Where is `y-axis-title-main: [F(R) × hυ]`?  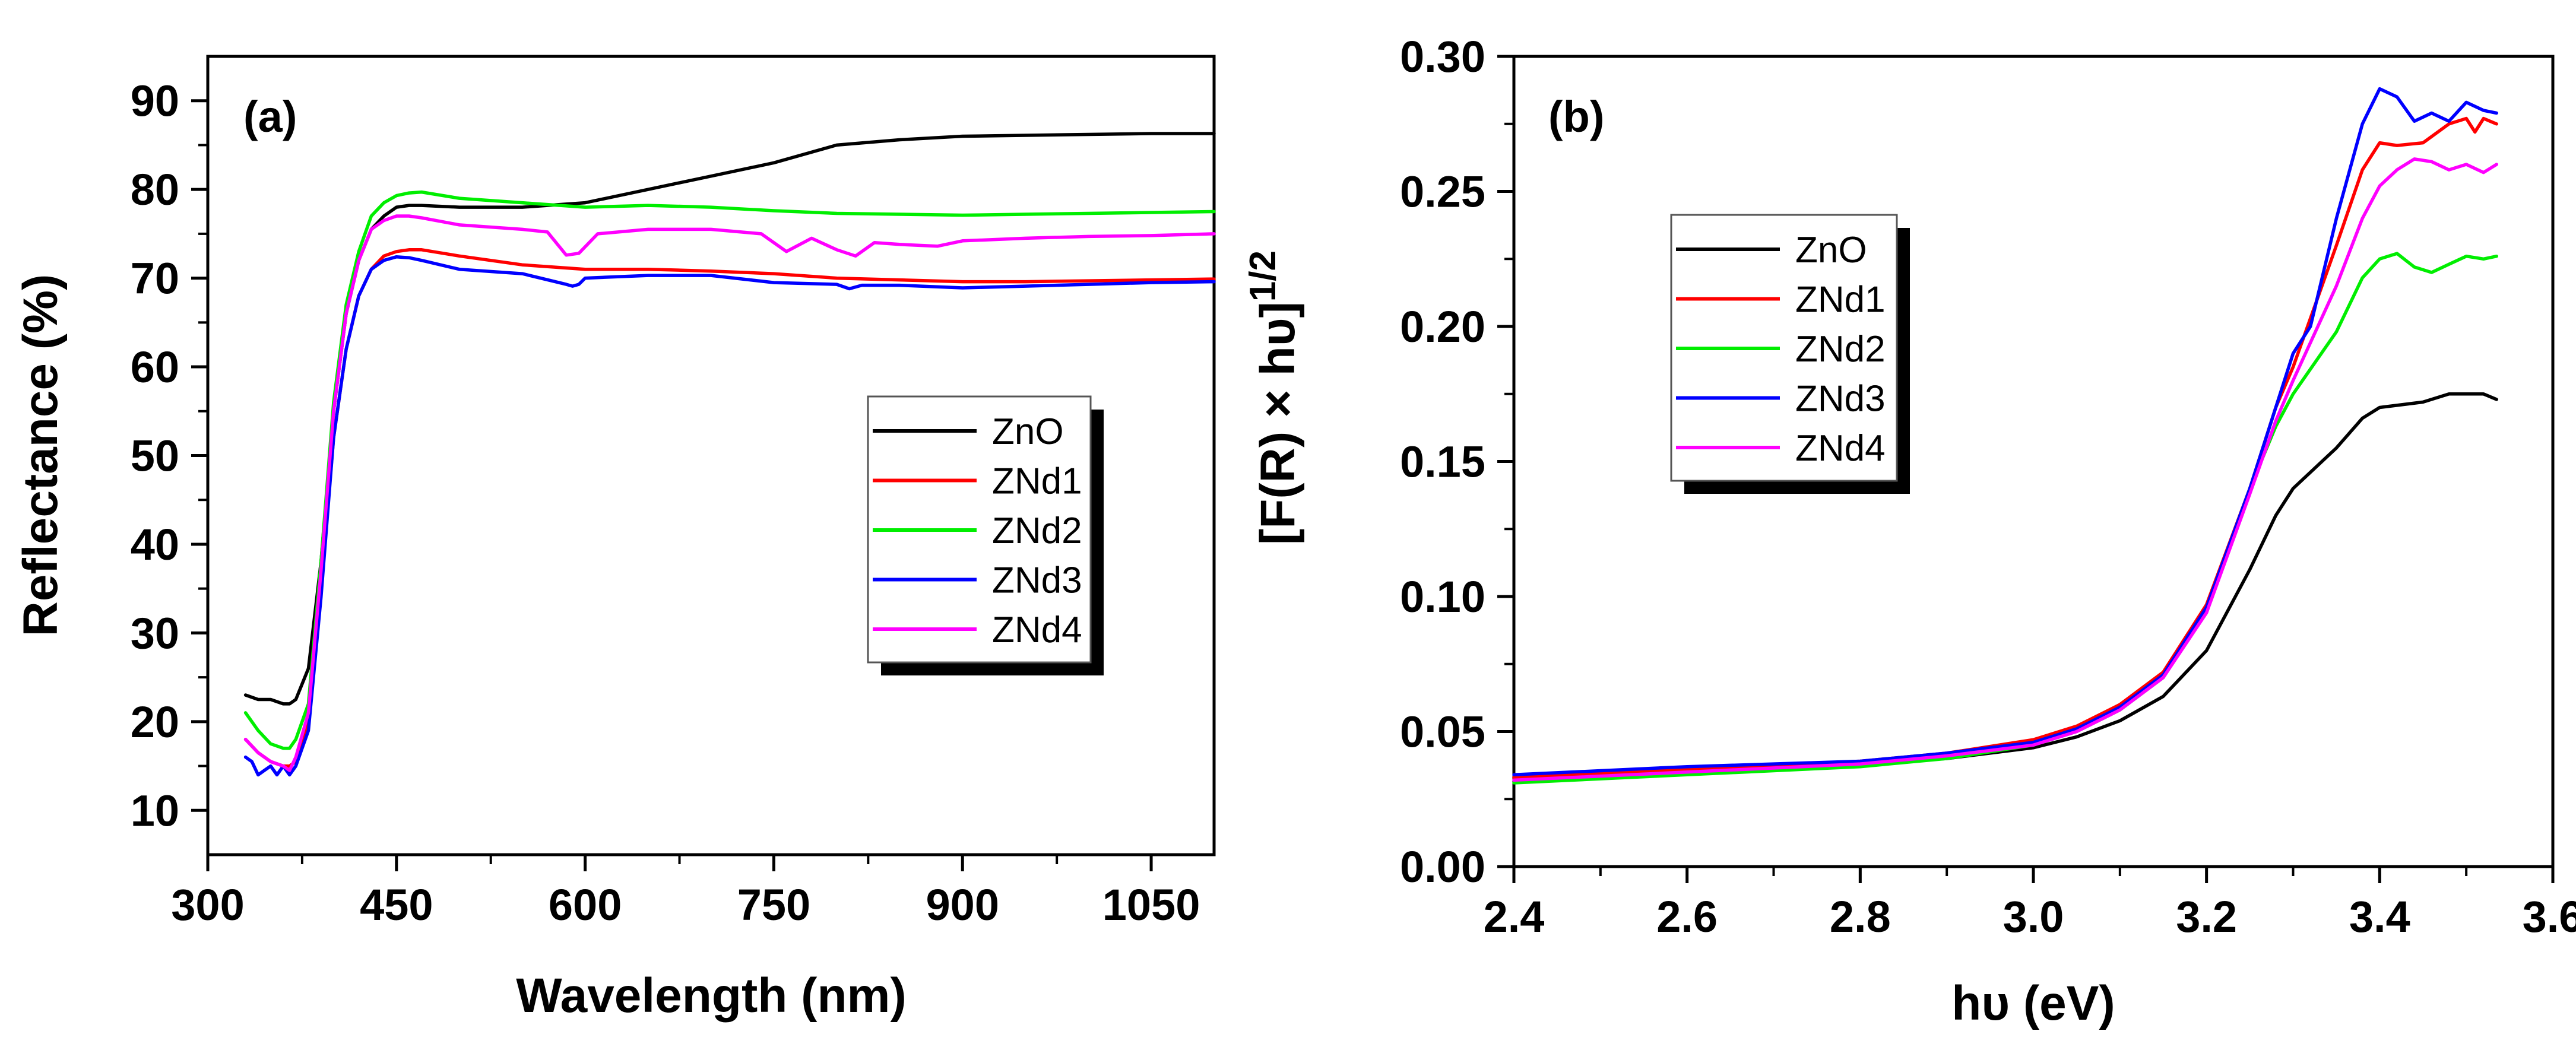
y-axis-title-main: [F(R) × hυ] is located at coordinates (1278, 423).